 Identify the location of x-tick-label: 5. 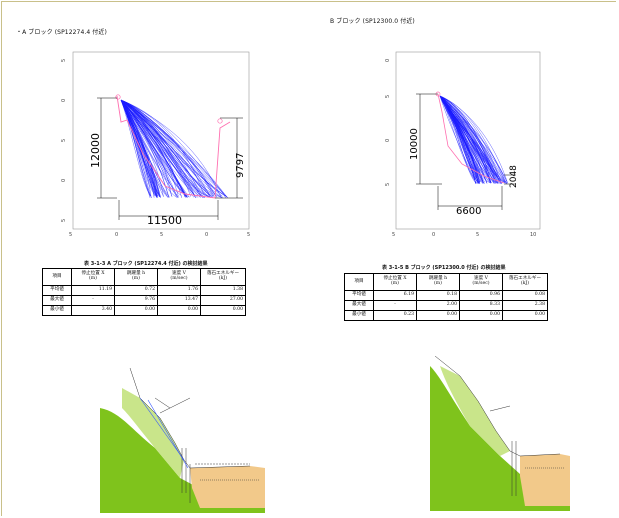
(248, 235).